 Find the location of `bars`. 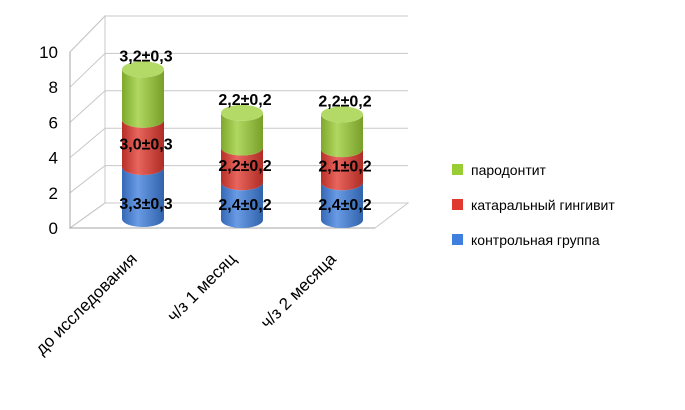

bars is located at coordinates (242, 144).